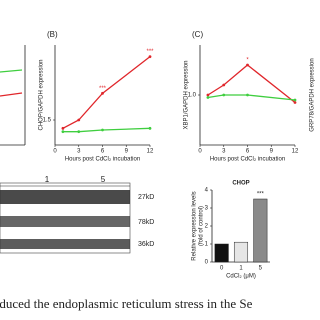 This screenshot has width=320, height=320. Describe the element at coordinates (47, 179) in the screenshot. I see `lane-label: 1` at that location.